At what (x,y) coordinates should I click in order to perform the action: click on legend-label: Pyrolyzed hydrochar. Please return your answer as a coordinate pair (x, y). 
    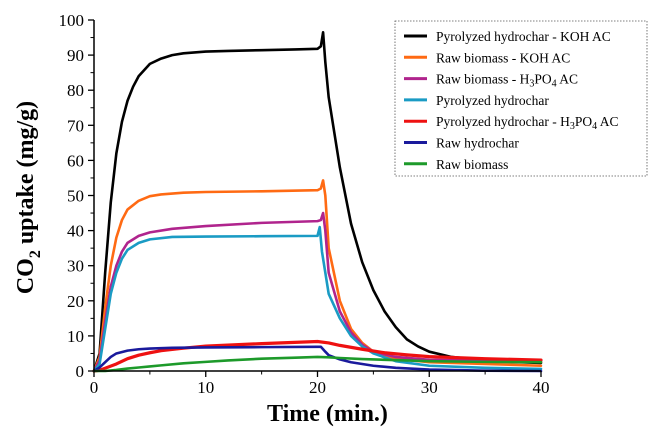
    Looking at the image, I should click on (492, 100).